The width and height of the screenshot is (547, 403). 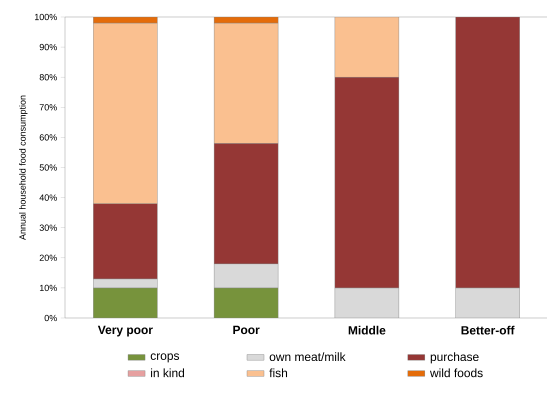 What do you see at coordinates (48, 227) in the screenshot?
I see `y-tick-label: 30%` at bounding box center [48, 227].